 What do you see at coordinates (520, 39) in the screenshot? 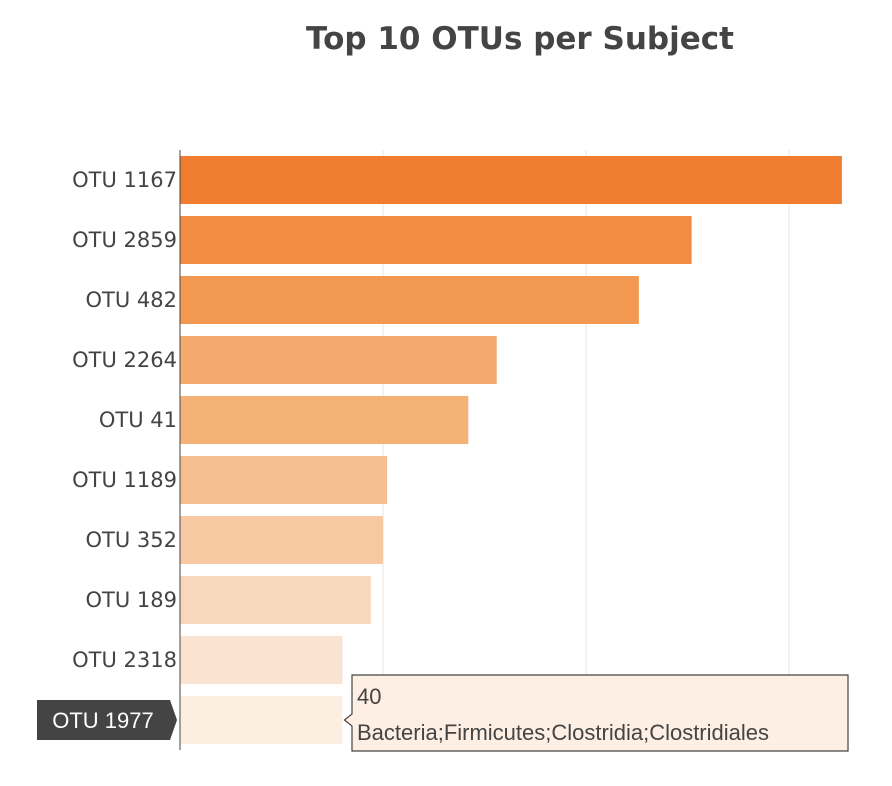
I see `chart-title: Top 10 OTUs per Subject` at bounding box center [520, 39].